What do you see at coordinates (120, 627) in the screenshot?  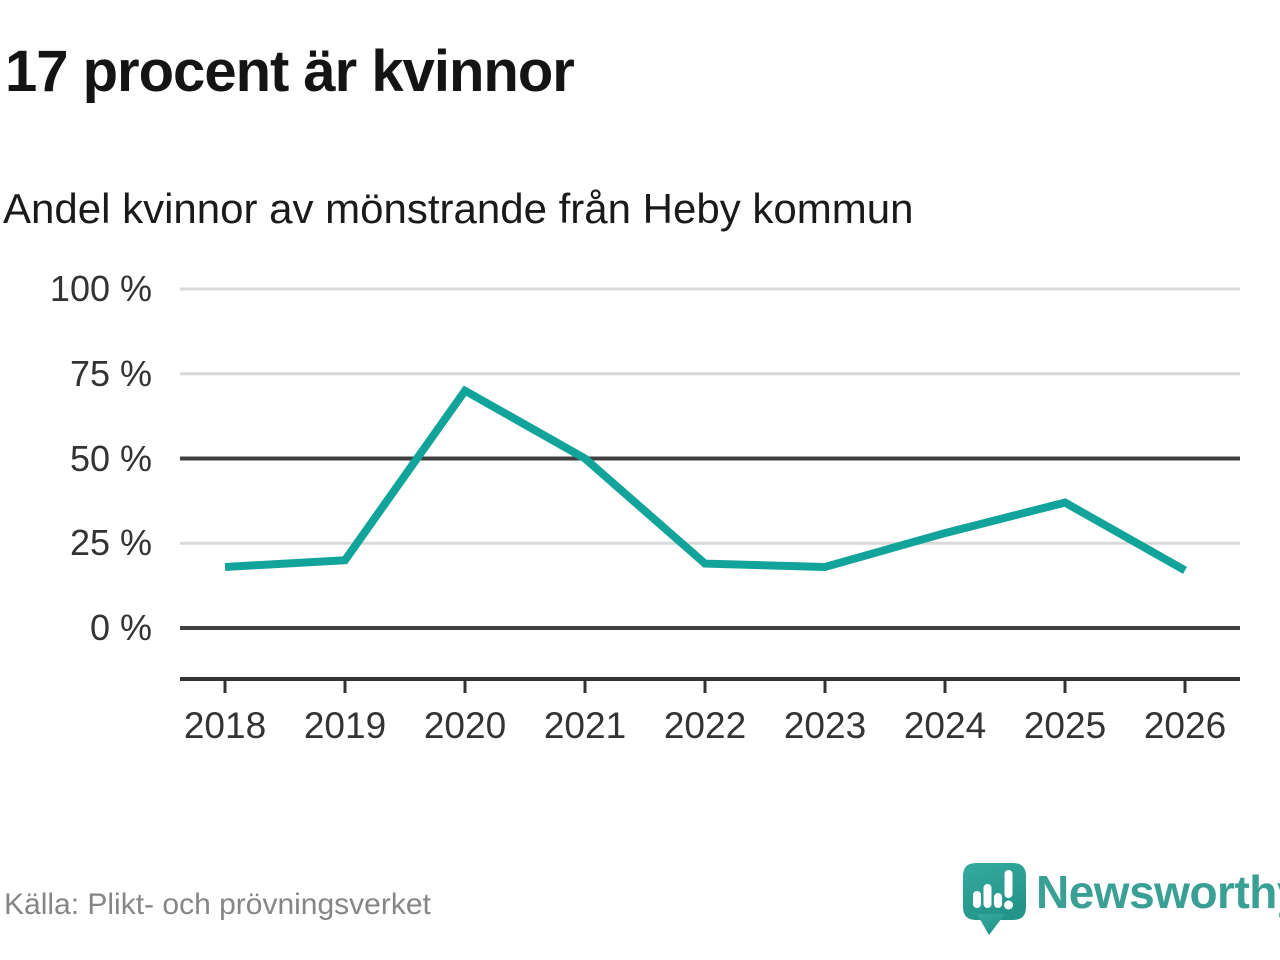 I see `y-axis-label: 0 %` at bounding box center [120, 627].